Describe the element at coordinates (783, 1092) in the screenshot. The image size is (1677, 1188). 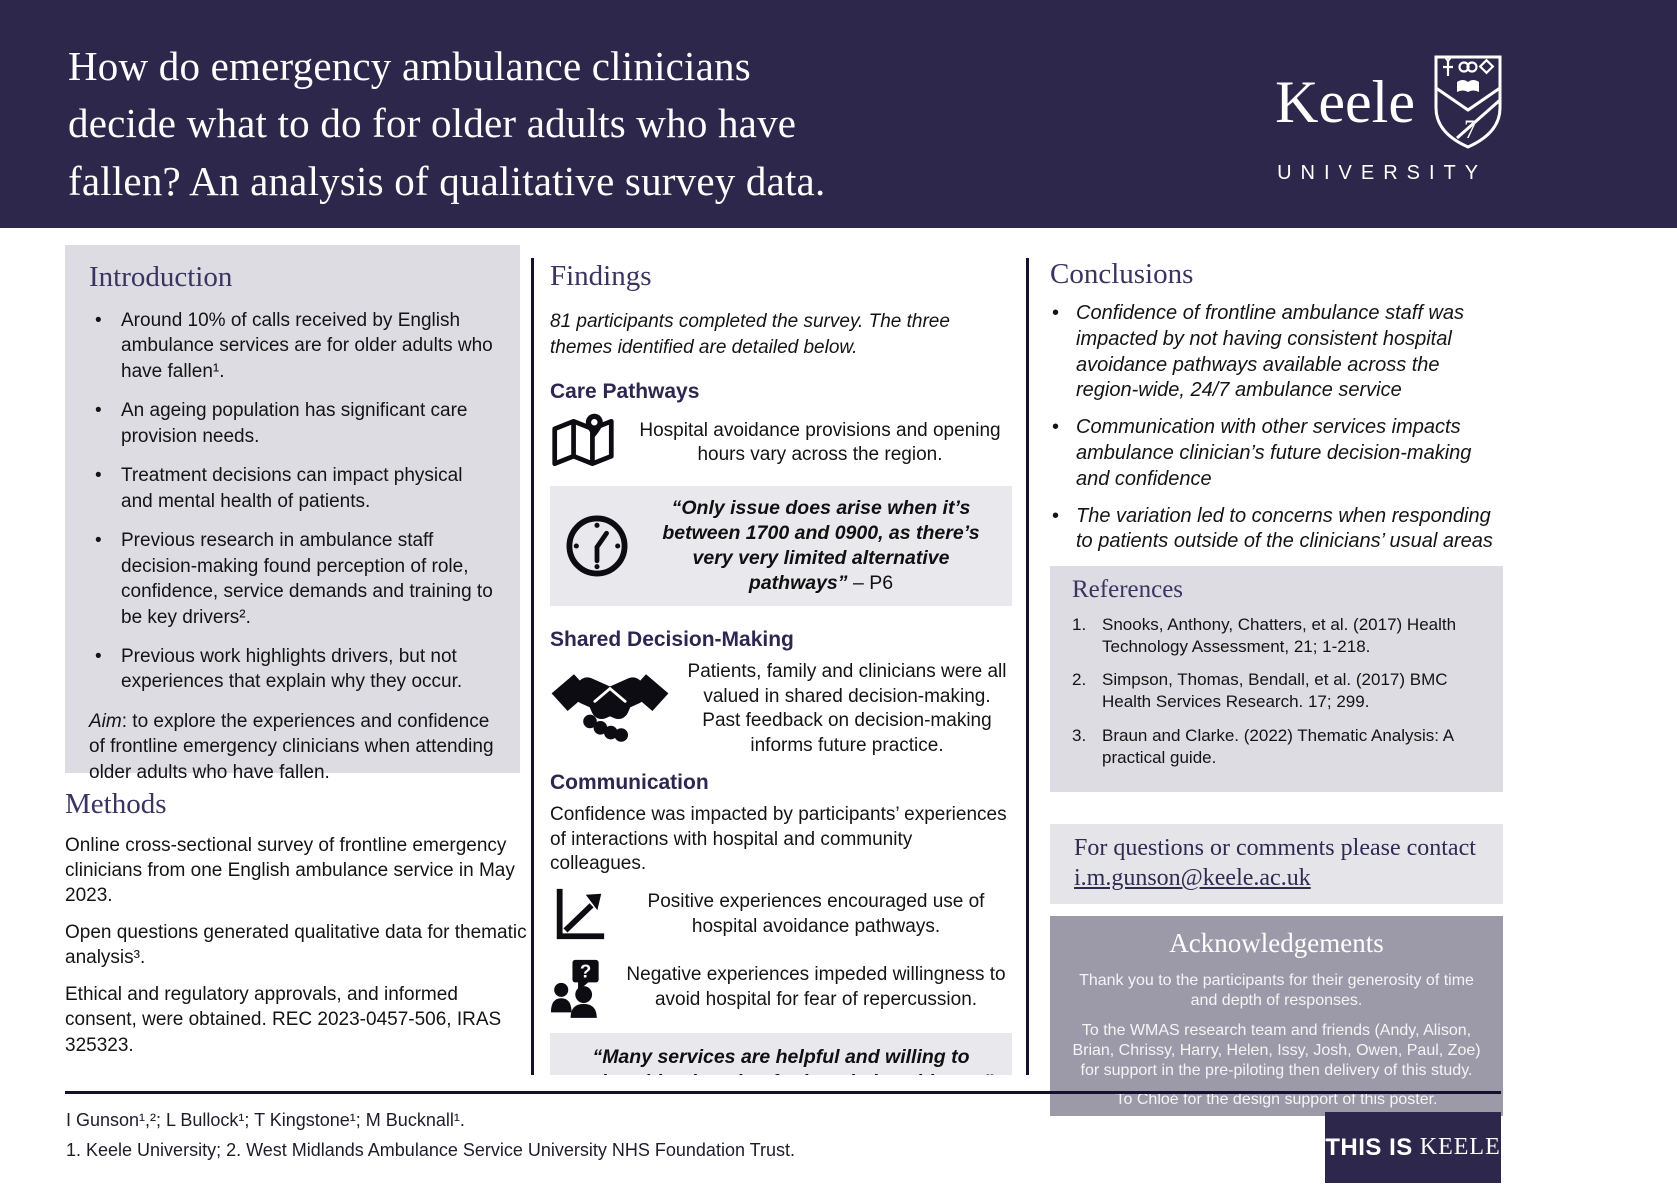
I see `footer-divider` at that location.